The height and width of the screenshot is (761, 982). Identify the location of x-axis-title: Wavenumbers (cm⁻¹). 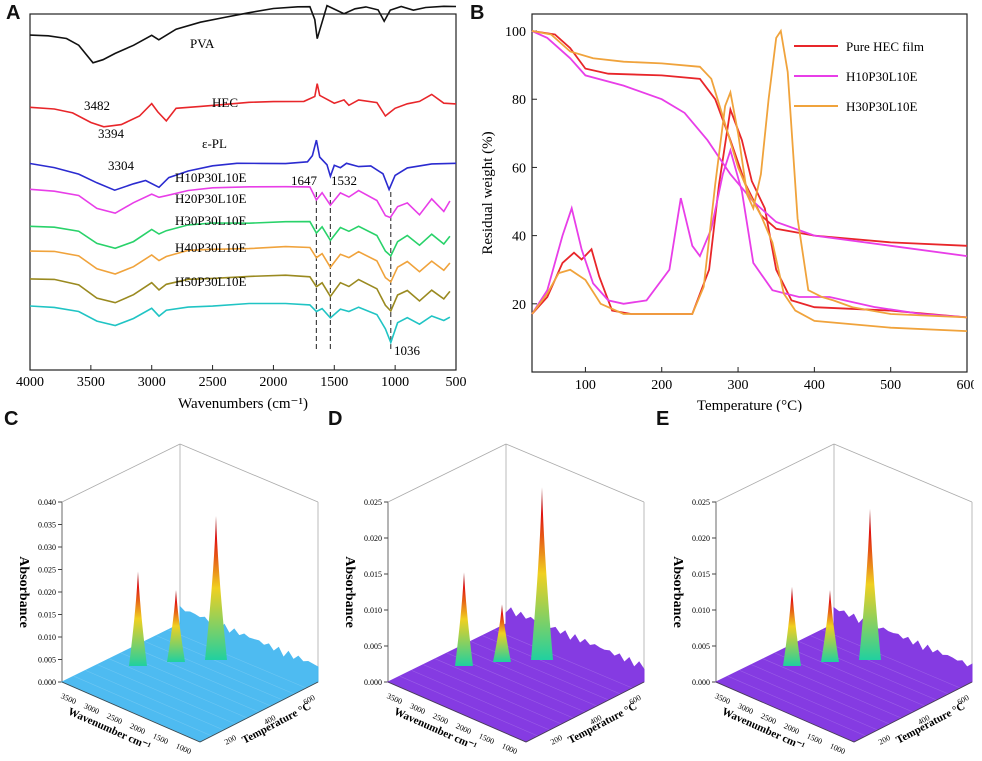
(243, 404).